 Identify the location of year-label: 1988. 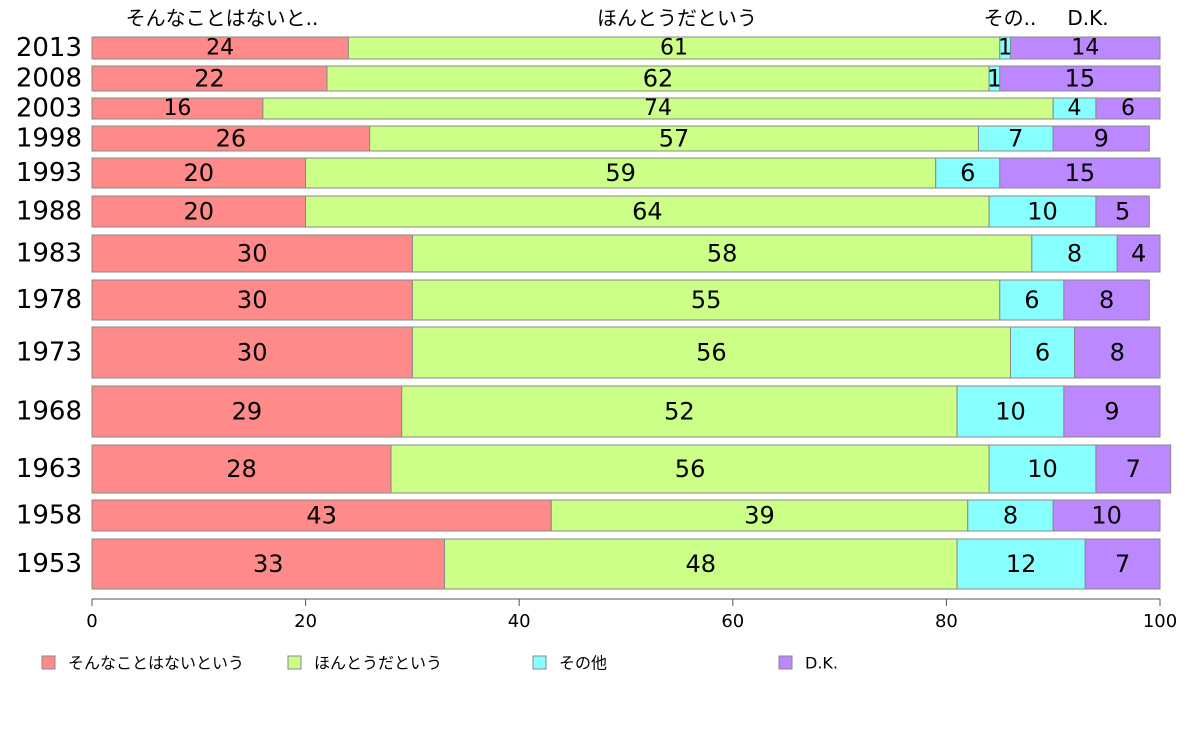
(49, 212).